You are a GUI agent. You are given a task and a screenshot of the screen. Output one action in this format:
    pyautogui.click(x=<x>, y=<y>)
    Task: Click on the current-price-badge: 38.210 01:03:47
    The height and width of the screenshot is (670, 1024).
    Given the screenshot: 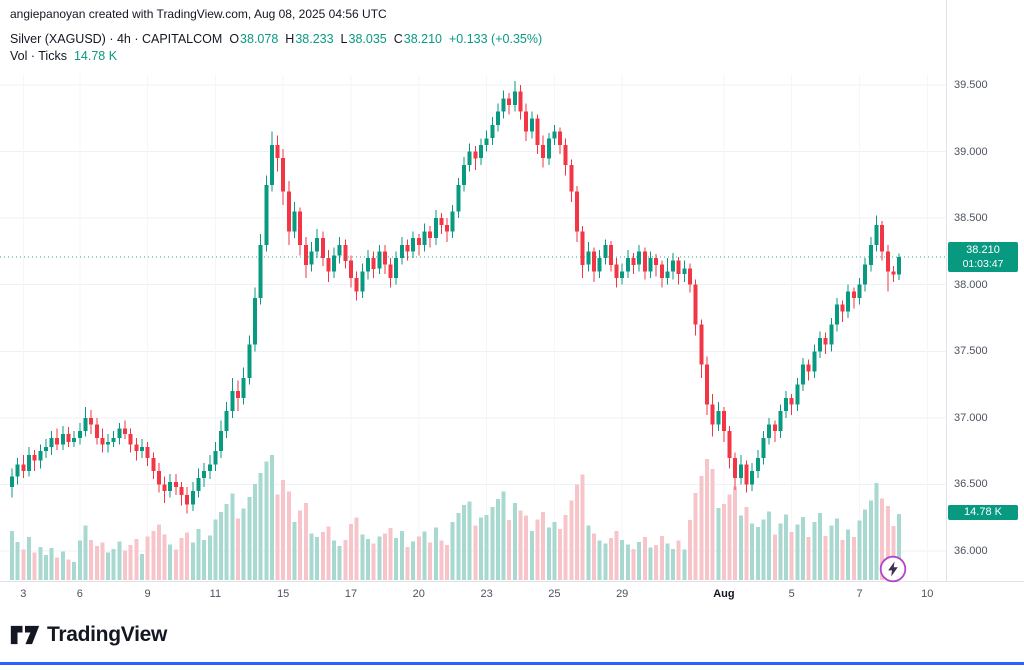 What is the action you would take?
    pyautogui.click(x=983, y=256)
    